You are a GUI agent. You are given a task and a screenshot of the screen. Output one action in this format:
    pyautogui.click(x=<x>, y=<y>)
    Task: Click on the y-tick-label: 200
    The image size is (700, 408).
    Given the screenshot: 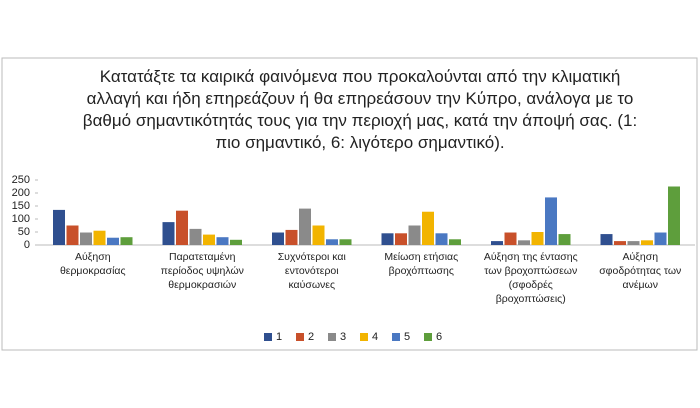 What is the action you would take?
    pyautogui.click(x=21, y=193)
    